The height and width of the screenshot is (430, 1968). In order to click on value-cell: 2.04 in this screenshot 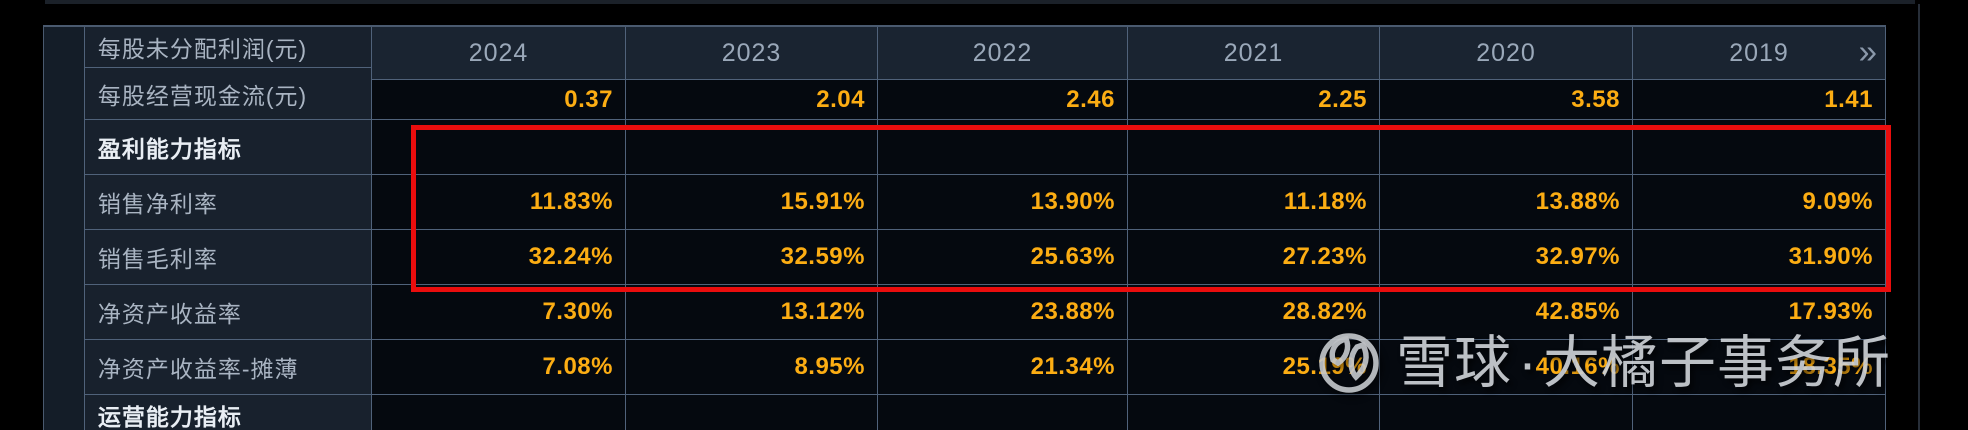, I will do `click(752, 100)`.